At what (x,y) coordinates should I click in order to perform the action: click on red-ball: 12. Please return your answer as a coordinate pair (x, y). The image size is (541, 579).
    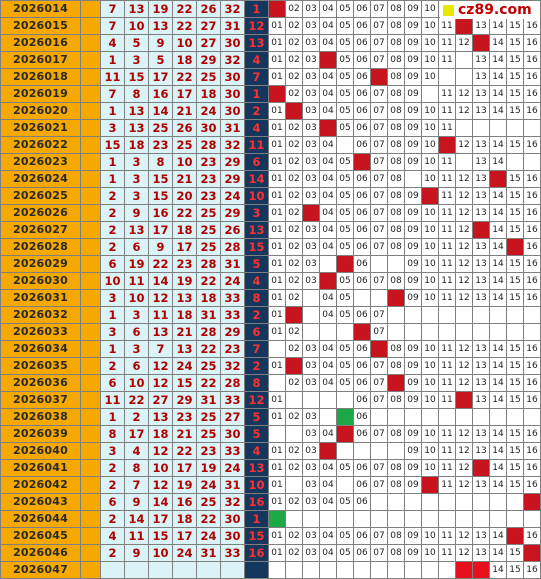
    Looking at the image, I should click on (160, 451).